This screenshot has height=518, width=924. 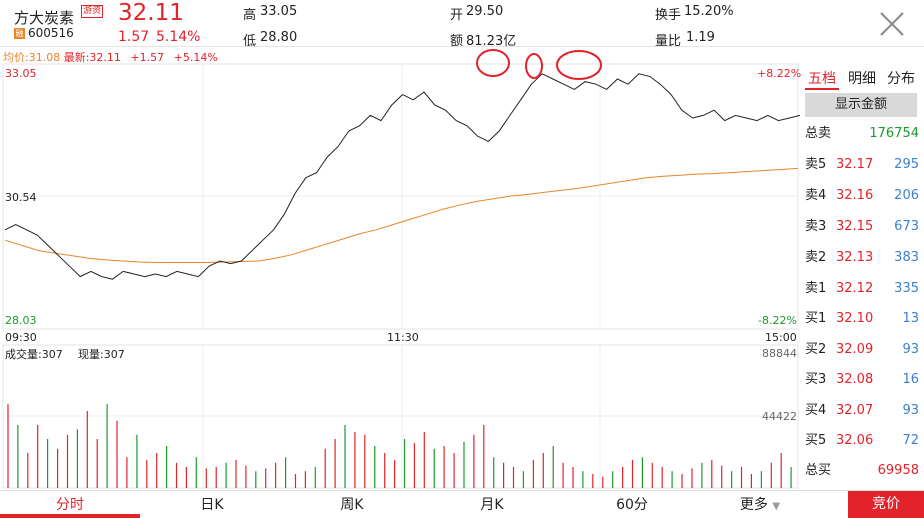 I want to click on time-start: 09:30, so click(x=21, y=337).